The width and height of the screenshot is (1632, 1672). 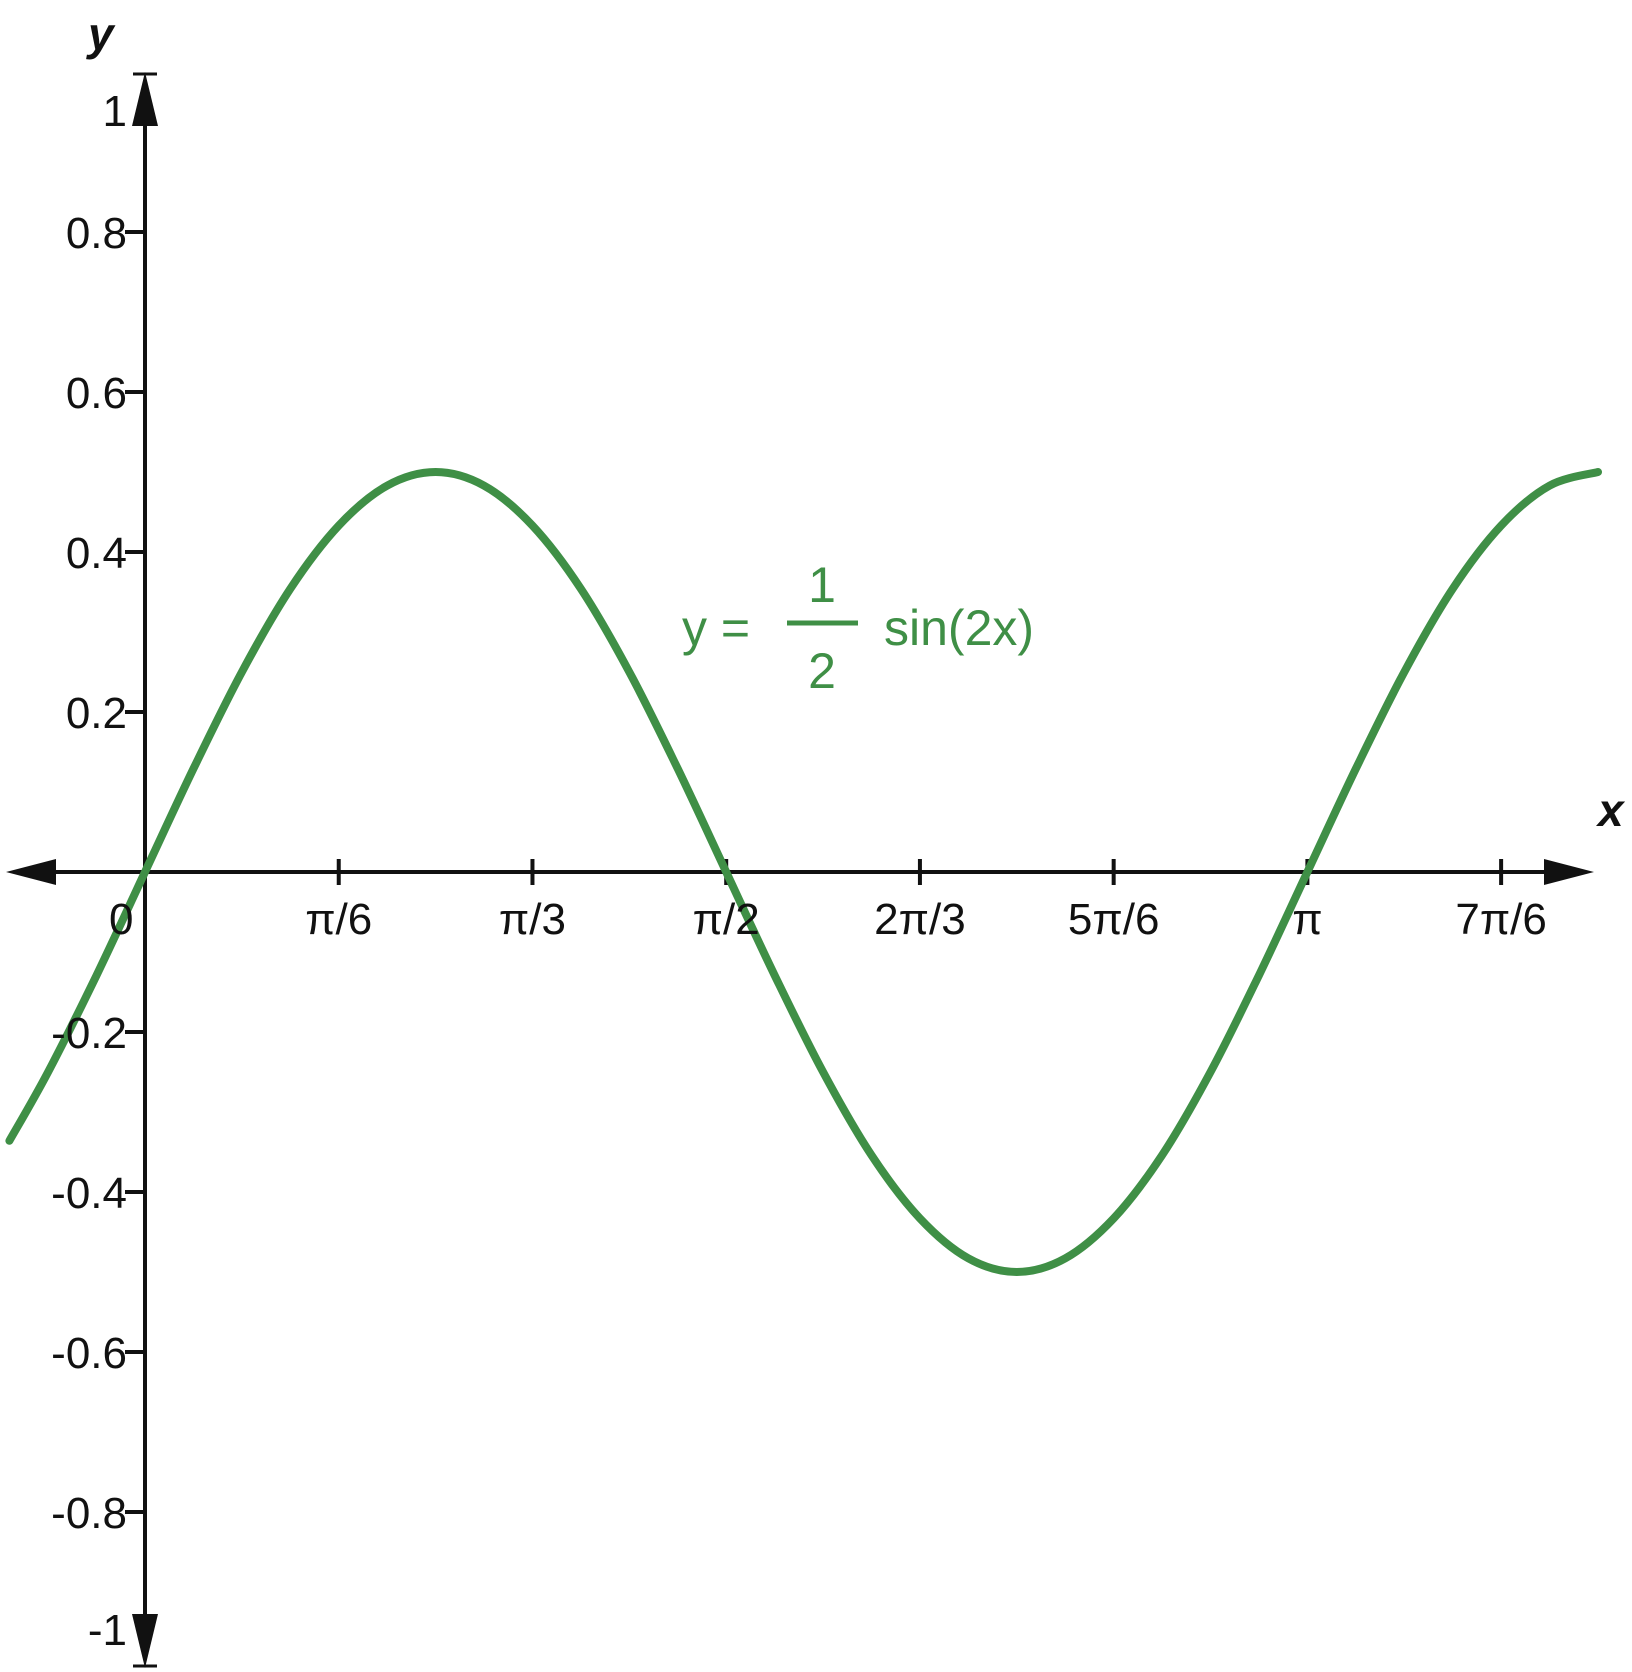 What do you see at coordinates (1501, 919) in the screenshot?
I see `x-tick-label: 7π/6` at bounding box center [1501, 919].